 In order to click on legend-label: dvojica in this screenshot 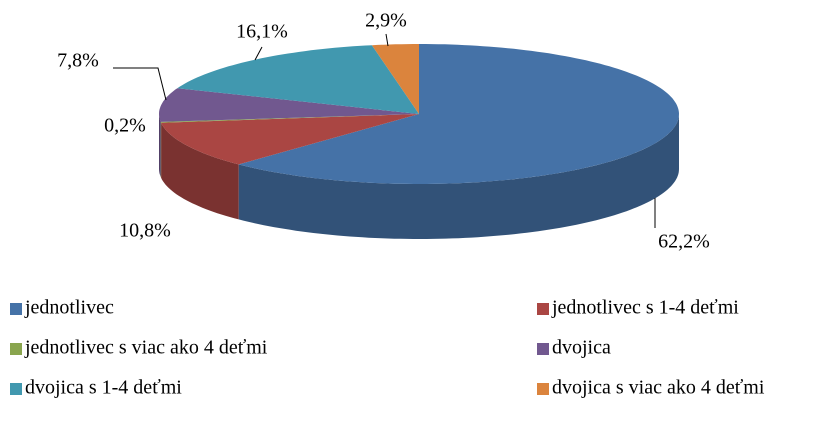, I will do `click(581, 348)`.